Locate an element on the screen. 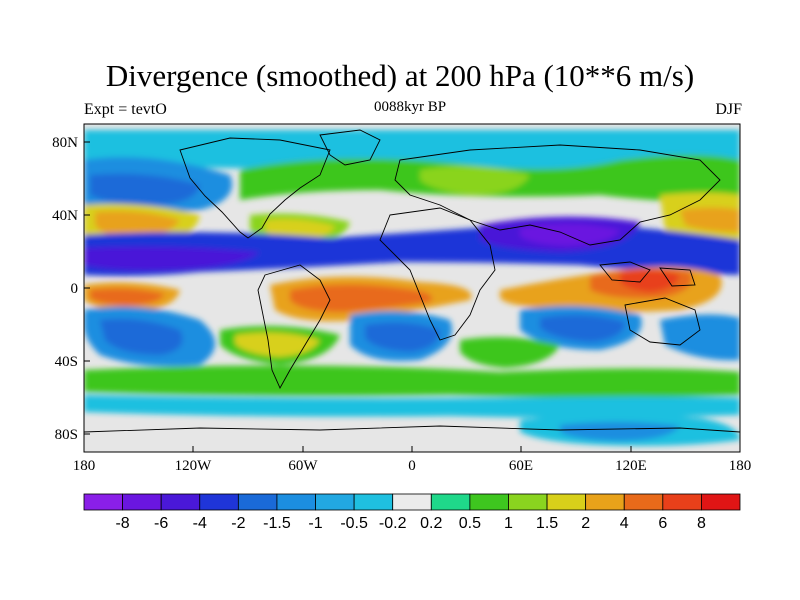 This screenshot has height=600, width=800. colorbar-label: 4 is located at coordinates (624, 523).